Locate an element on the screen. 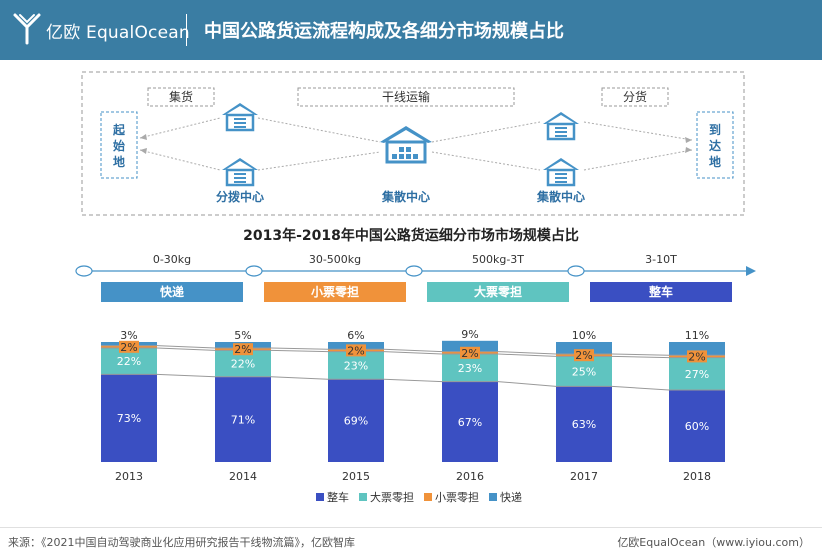 This screenshot has width=822, height=557. legend-label: 快递 is located at coordinates (511, 497).